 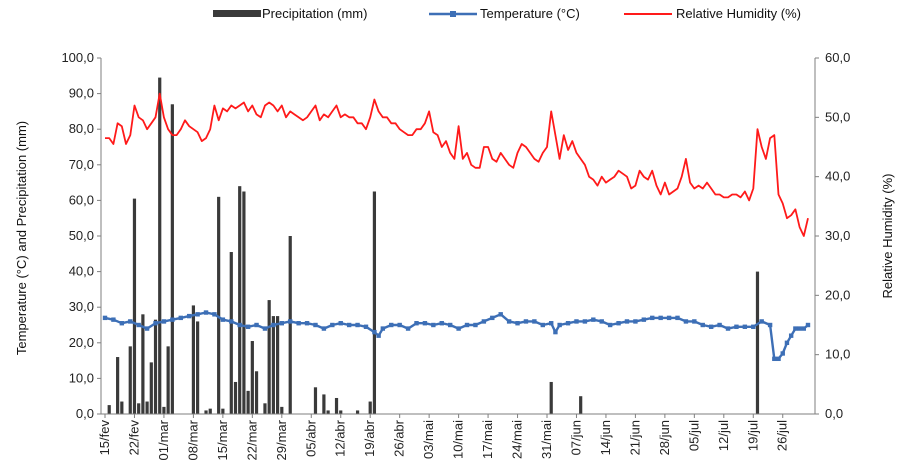 What do you see at coordinates (837, 176) in the screenshot?
I see `y-right-tick-label: 40,0` at bounding box center [837, 176].